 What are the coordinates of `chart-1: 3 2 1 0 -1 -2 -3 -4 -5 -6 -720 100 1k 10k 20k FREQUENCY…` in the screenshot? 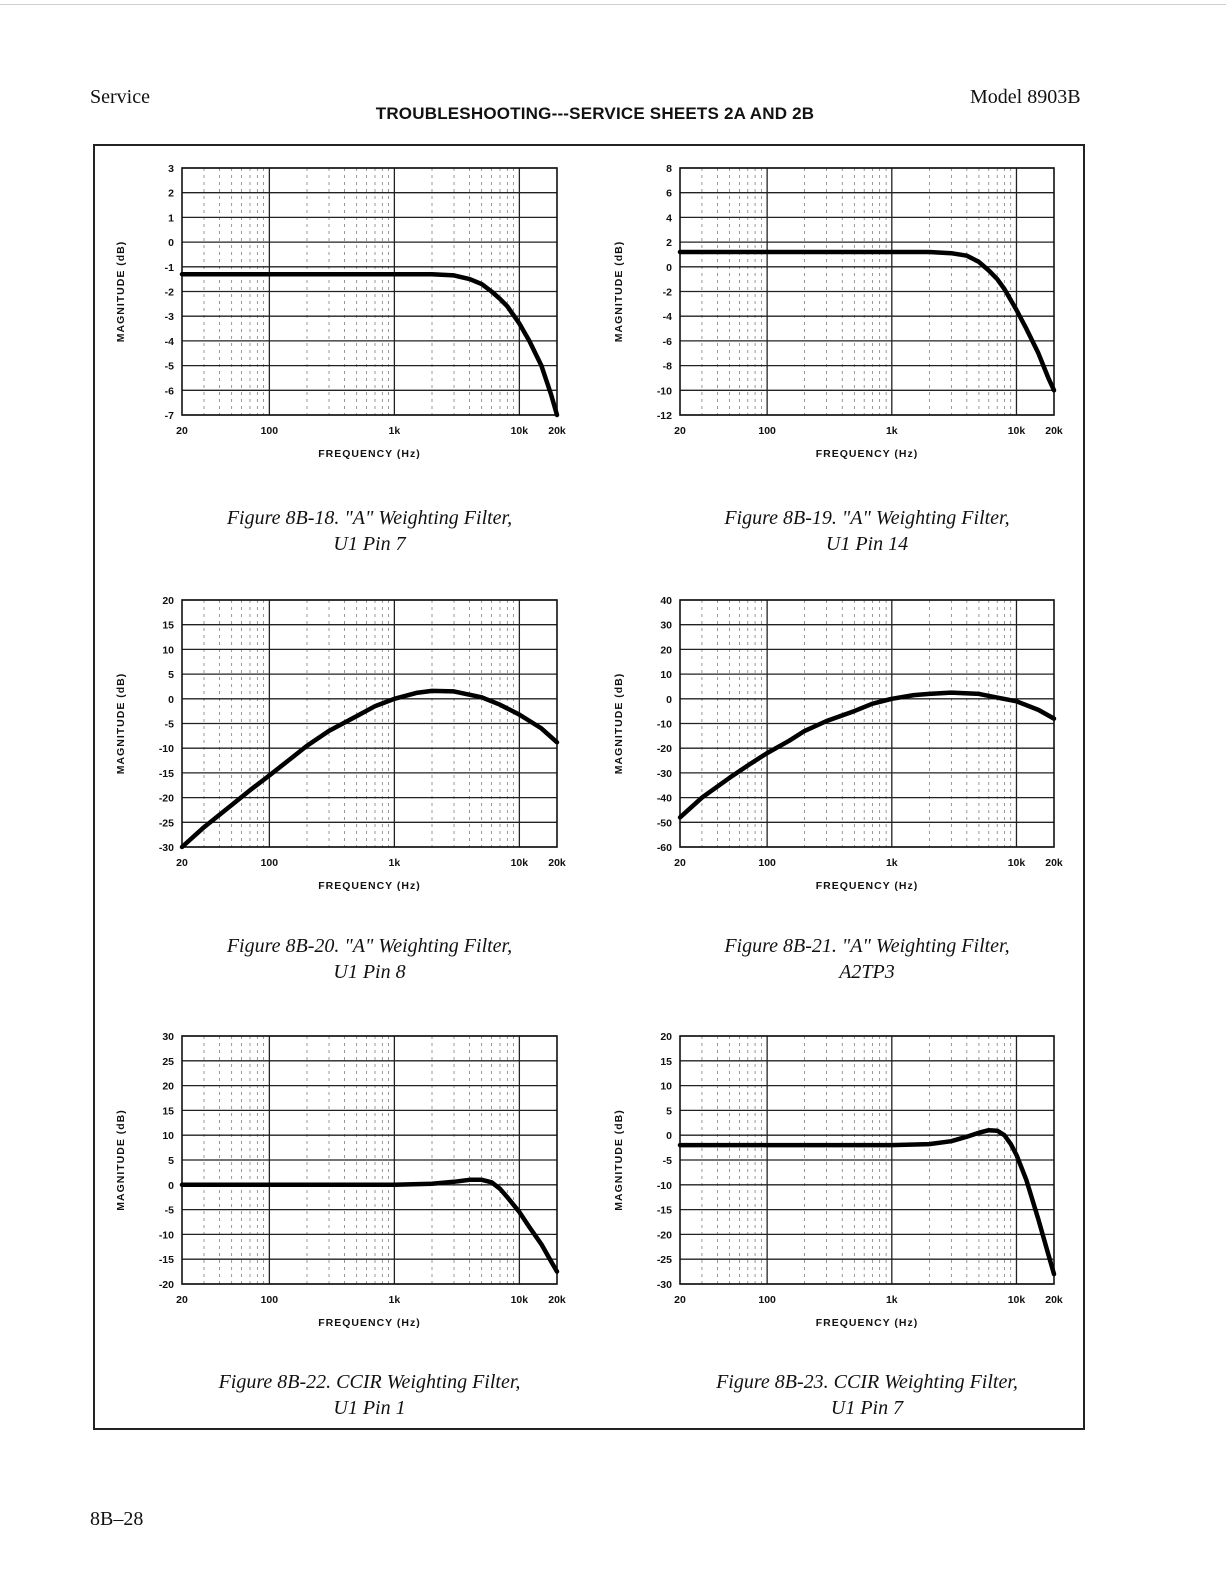 It's located at (340, 311).